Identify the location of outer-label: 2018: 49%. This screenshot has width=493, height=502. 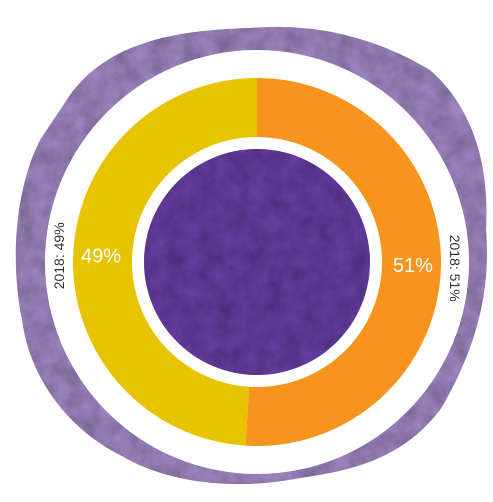
(59, 255).